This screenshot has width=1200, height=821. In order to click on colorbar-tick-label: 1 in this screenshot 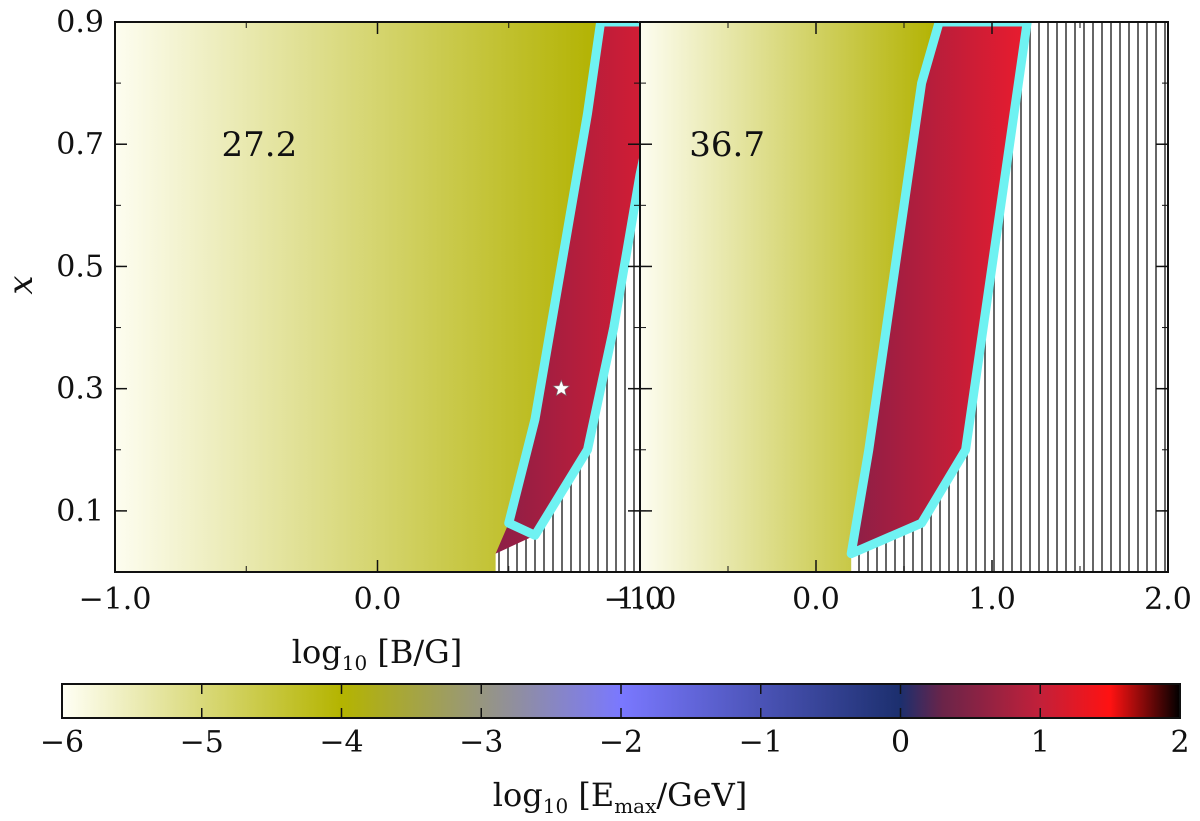, I will do `click(1040, 742)`.